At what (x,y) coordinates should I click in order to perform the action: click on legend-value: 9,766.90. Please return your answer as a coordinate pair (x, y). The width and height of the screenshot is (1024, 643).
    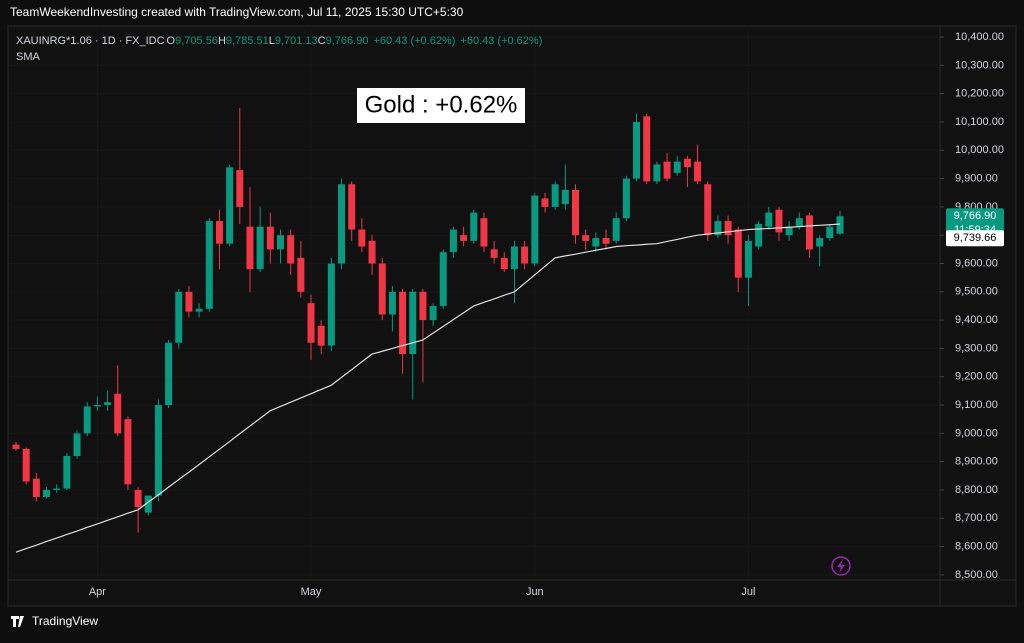
    Looking at the image, I should click on (347, 41).